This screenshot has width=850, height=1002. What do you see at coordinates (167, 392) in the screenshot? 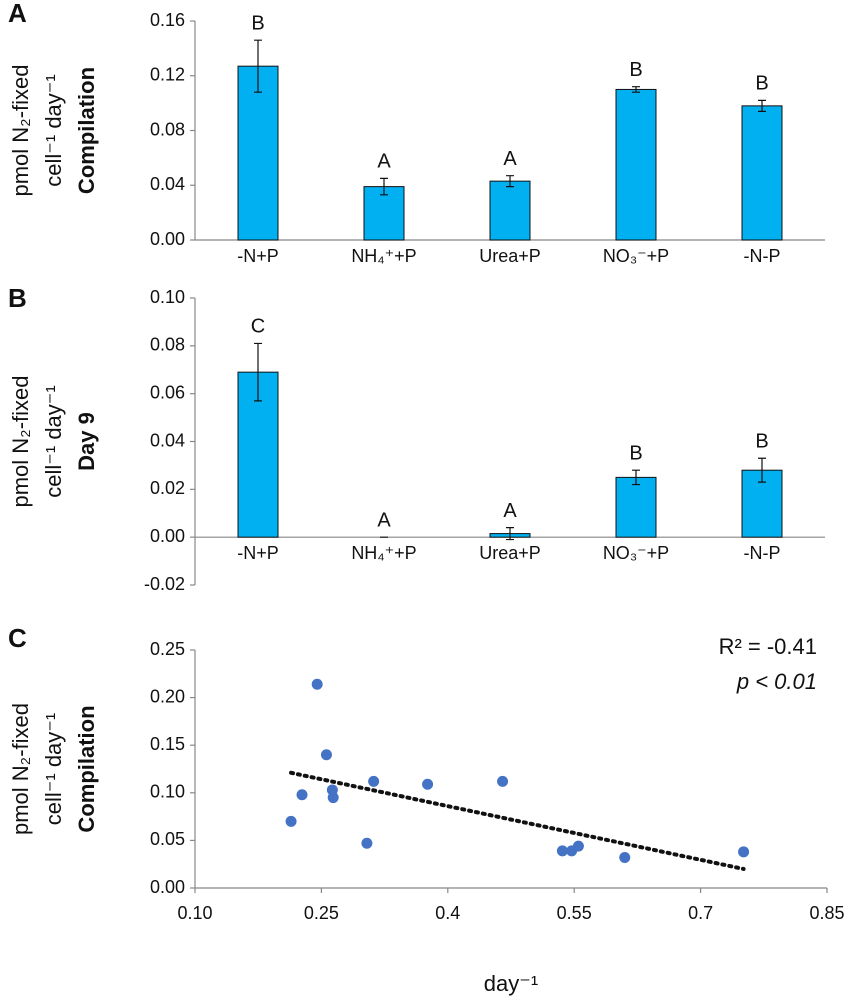
I see `y-tick-label: 0.06` at bounding box center [167, 392].